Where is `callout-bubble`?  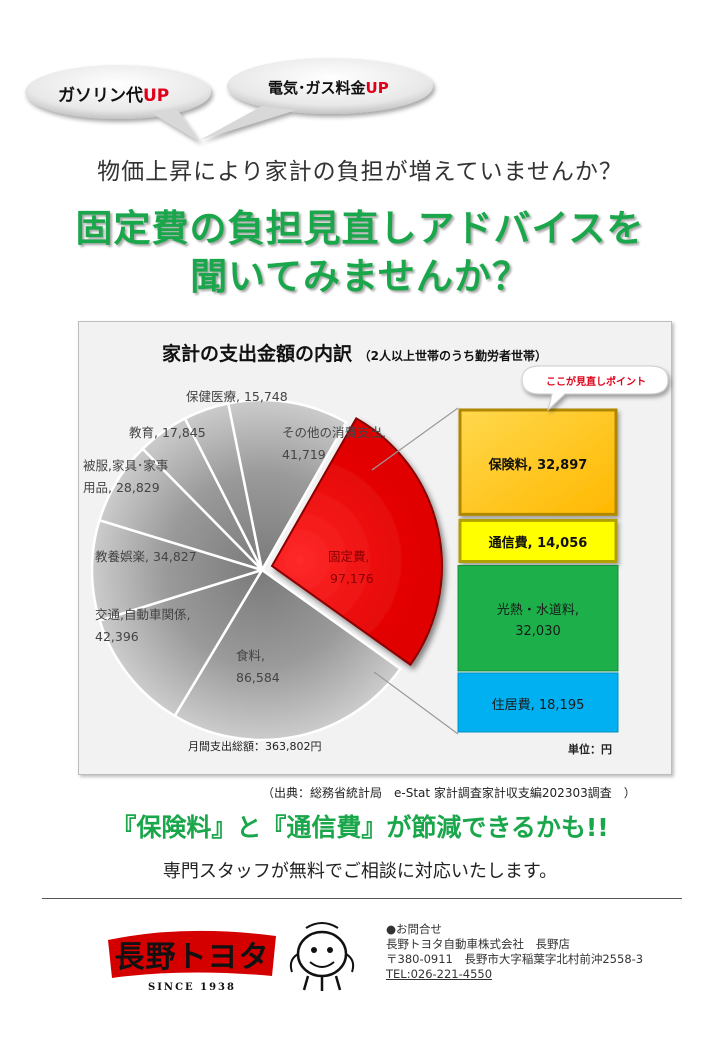 callout-bubble is located at coordinates (595, 388).